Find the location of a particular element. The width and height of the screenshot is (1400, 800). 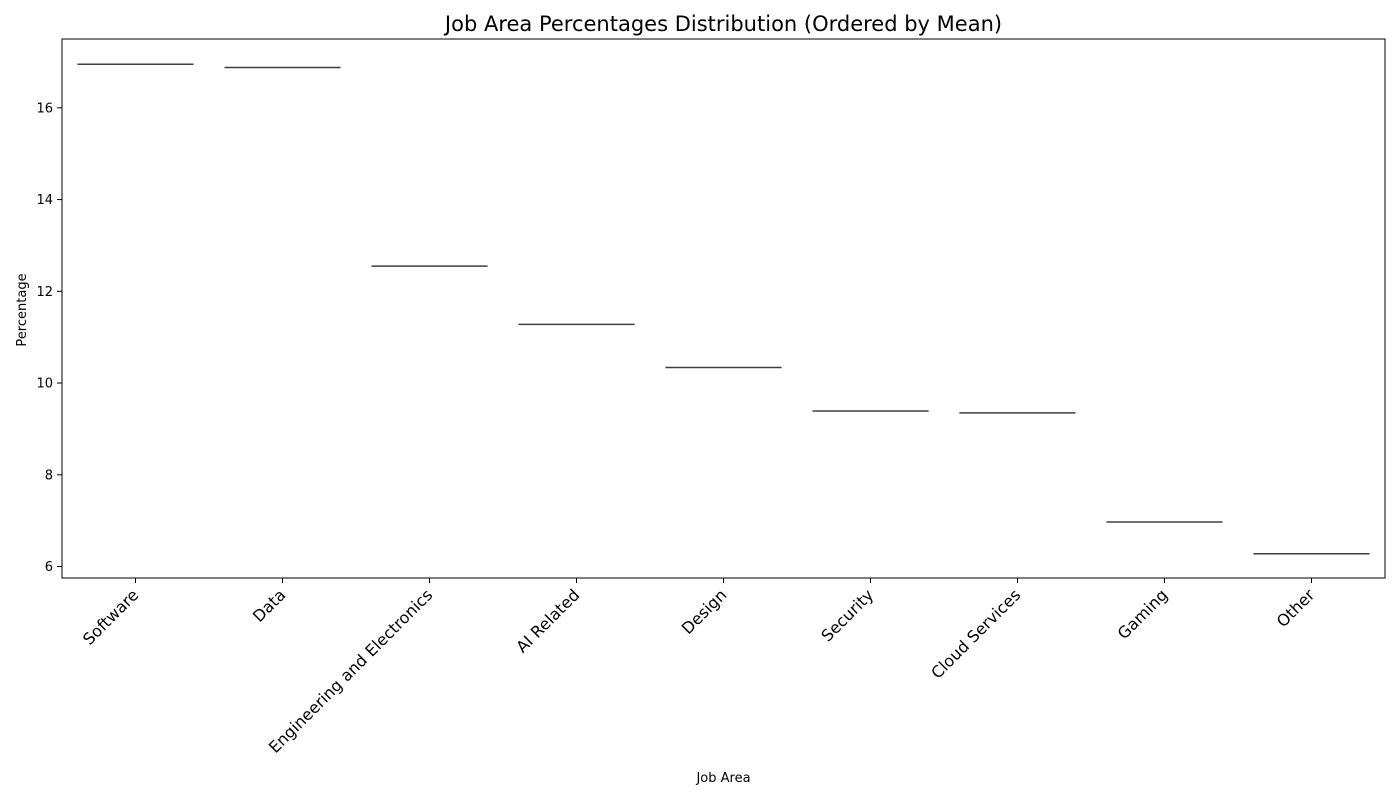

x-tick-label: Data is located at coordinates (269, 605).